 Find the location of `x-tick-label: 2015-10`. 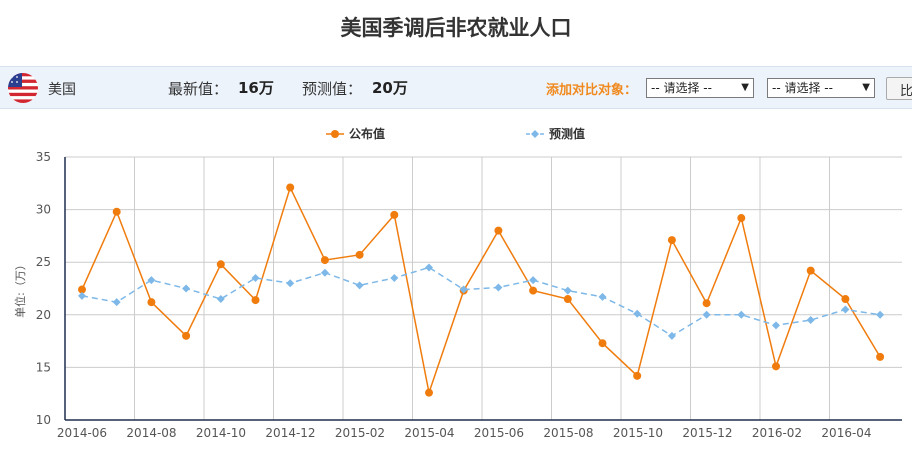

x-tick-label: 2015-10 is located at coordinates (638, 433).